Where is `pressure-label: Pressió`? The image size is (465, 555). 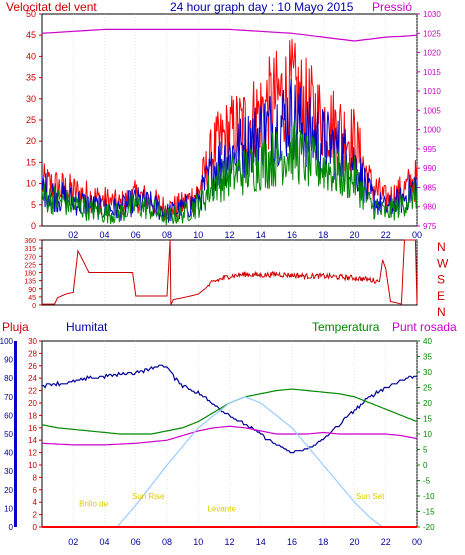
pressure-label: Pressió is located at coordinates (392, 7).